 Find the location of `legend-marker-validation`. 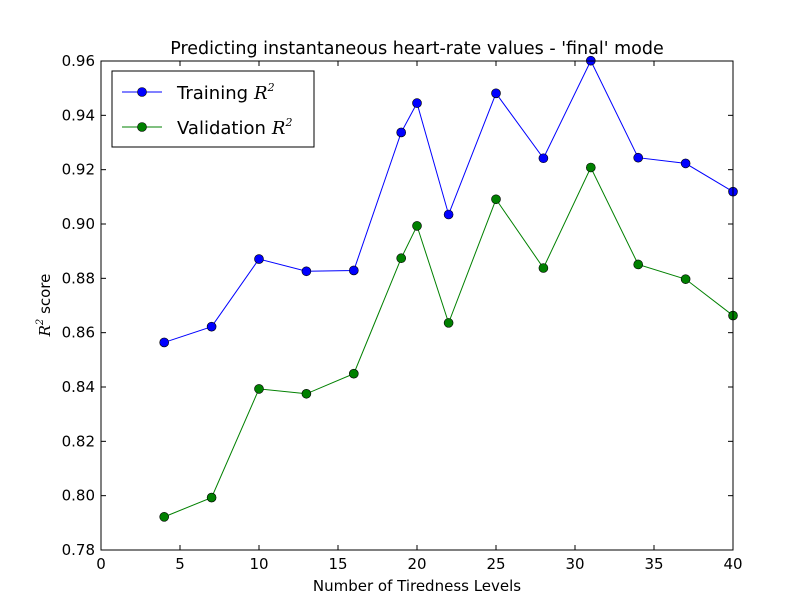

legend-marker-validation is located at coordinates (142, 127).